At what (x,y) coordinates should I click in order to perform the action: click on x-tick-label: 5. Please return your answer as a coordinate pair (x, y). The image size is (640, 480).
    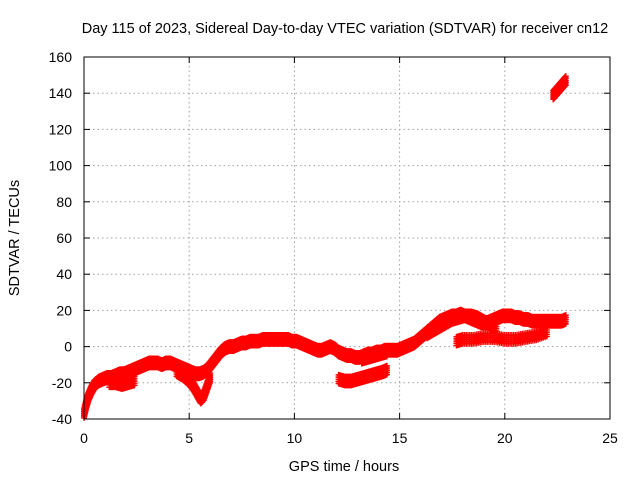
    Looking at the image, I should click on (189, 438).